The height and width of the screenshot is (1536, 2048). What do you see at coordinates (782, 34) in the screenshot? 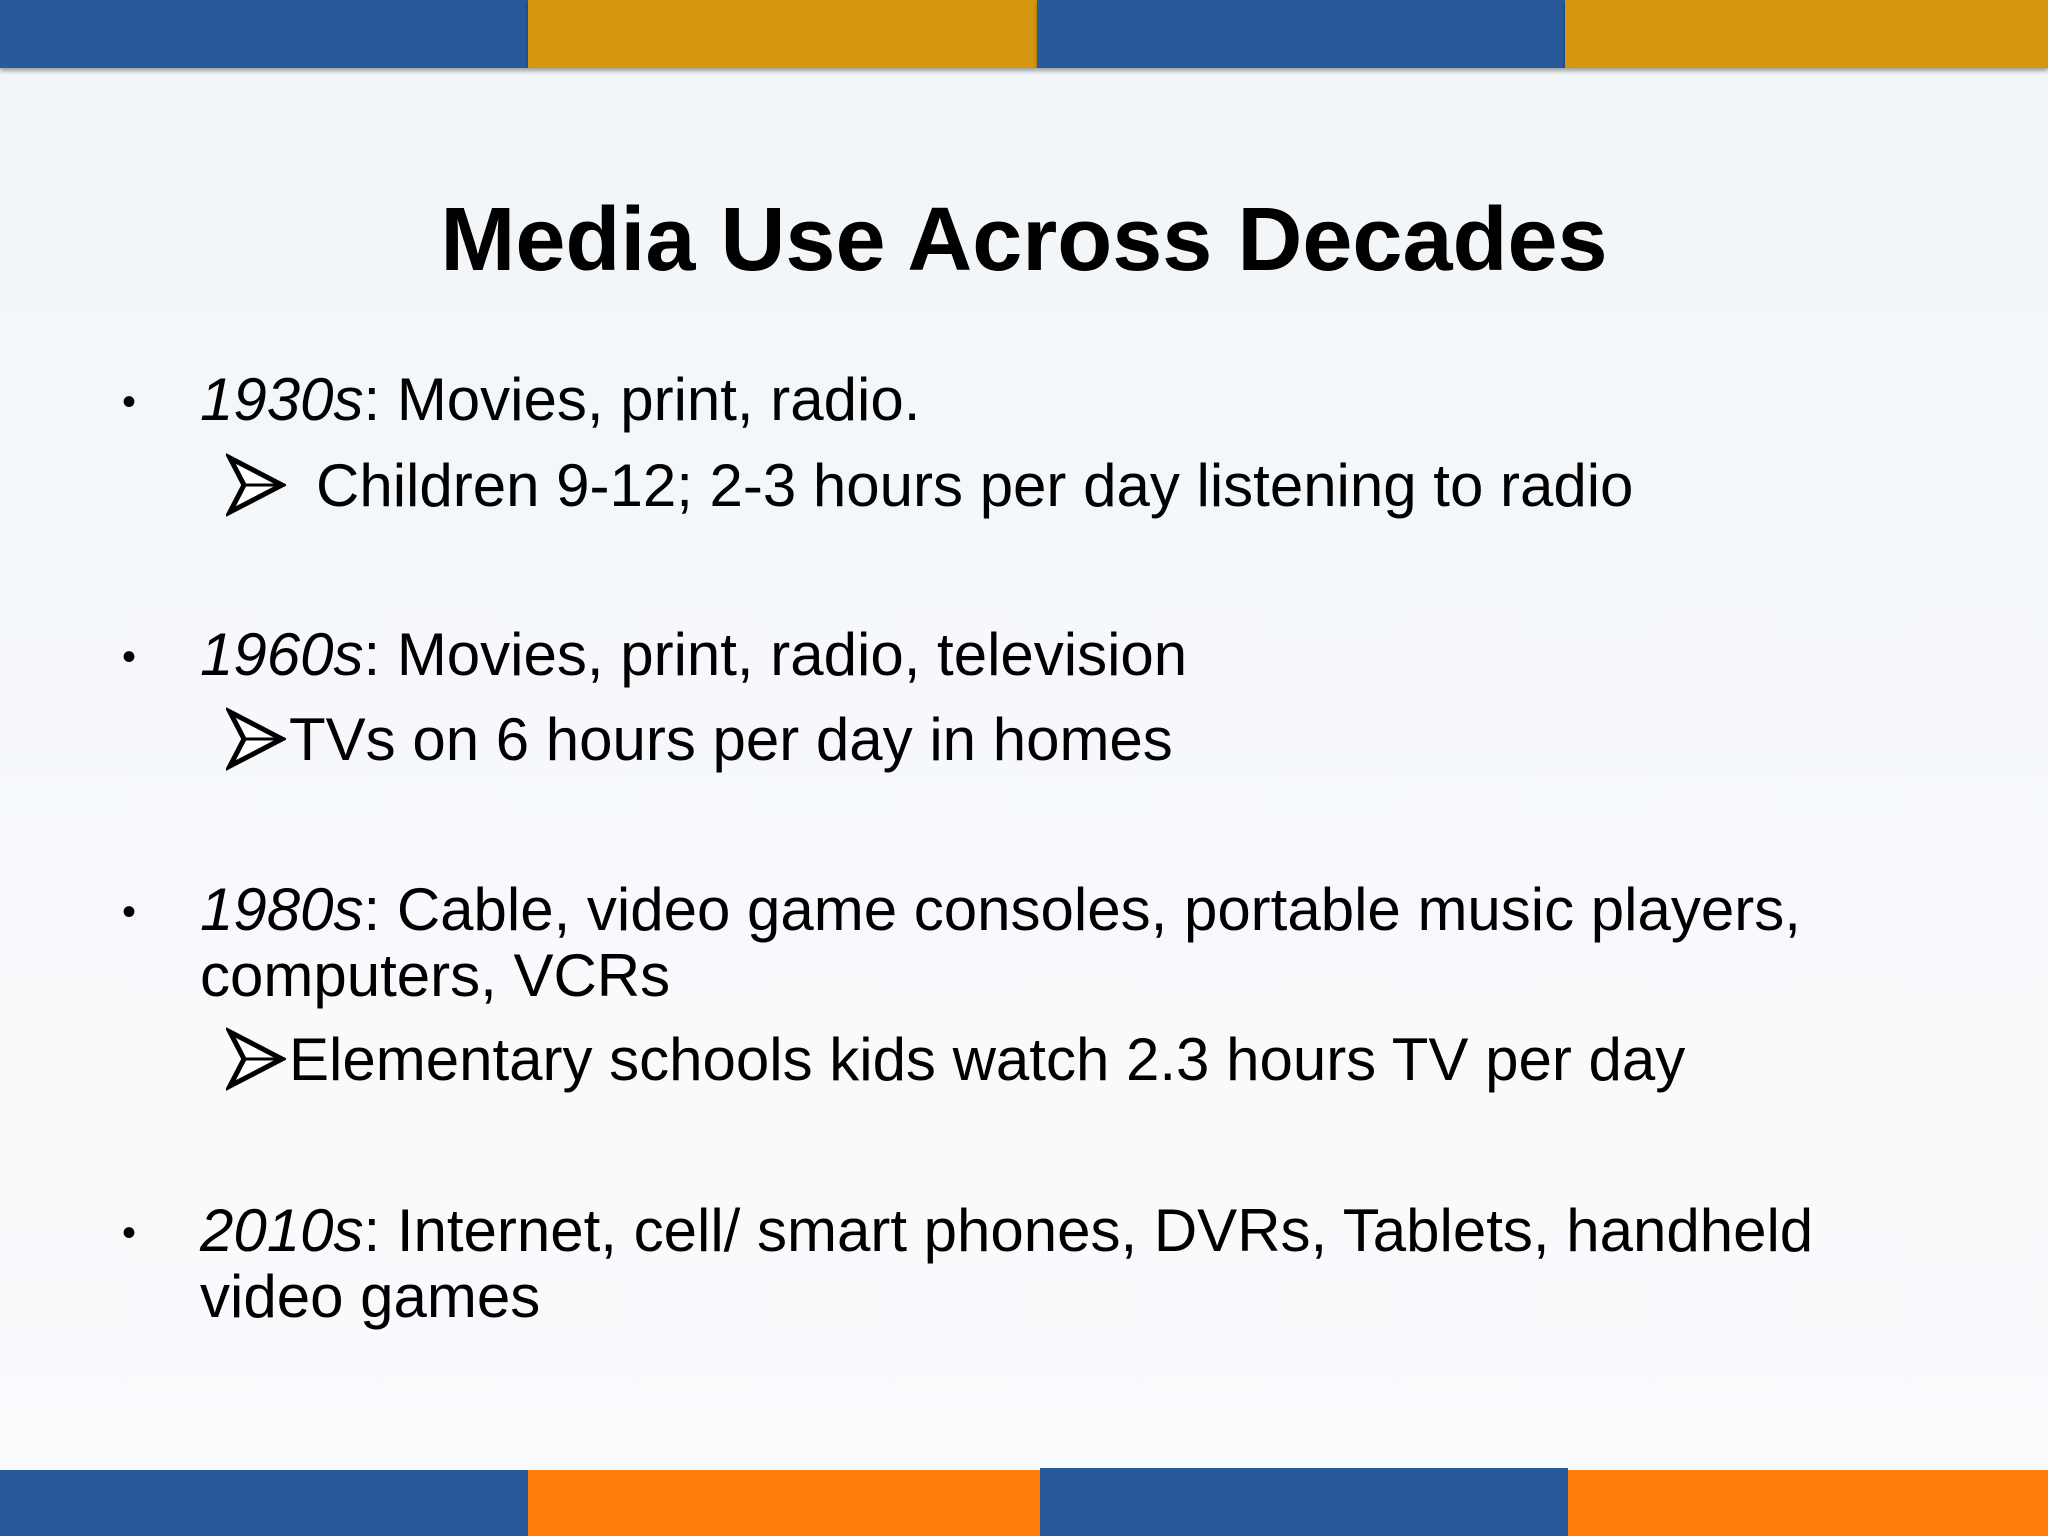
I see `top-band-gold-left` at bounding box center [782, 34].